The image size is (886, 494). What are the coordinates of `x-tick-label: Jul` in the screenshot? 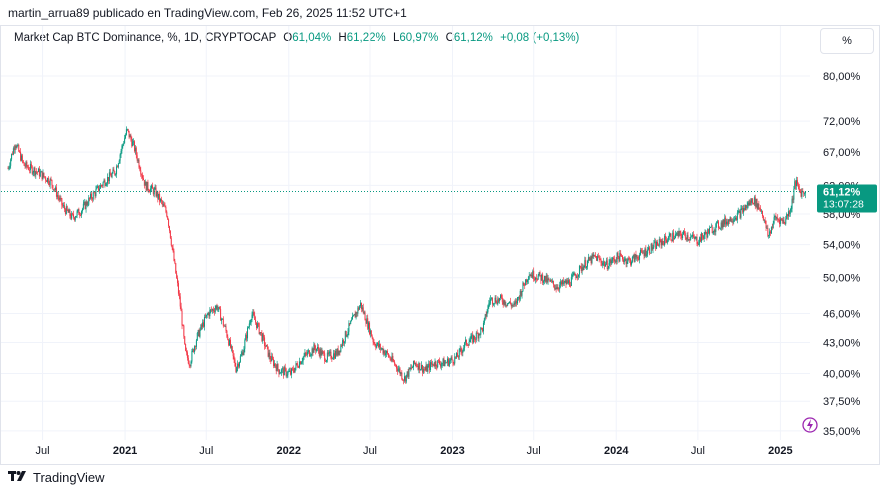 It's located at (370, 451).